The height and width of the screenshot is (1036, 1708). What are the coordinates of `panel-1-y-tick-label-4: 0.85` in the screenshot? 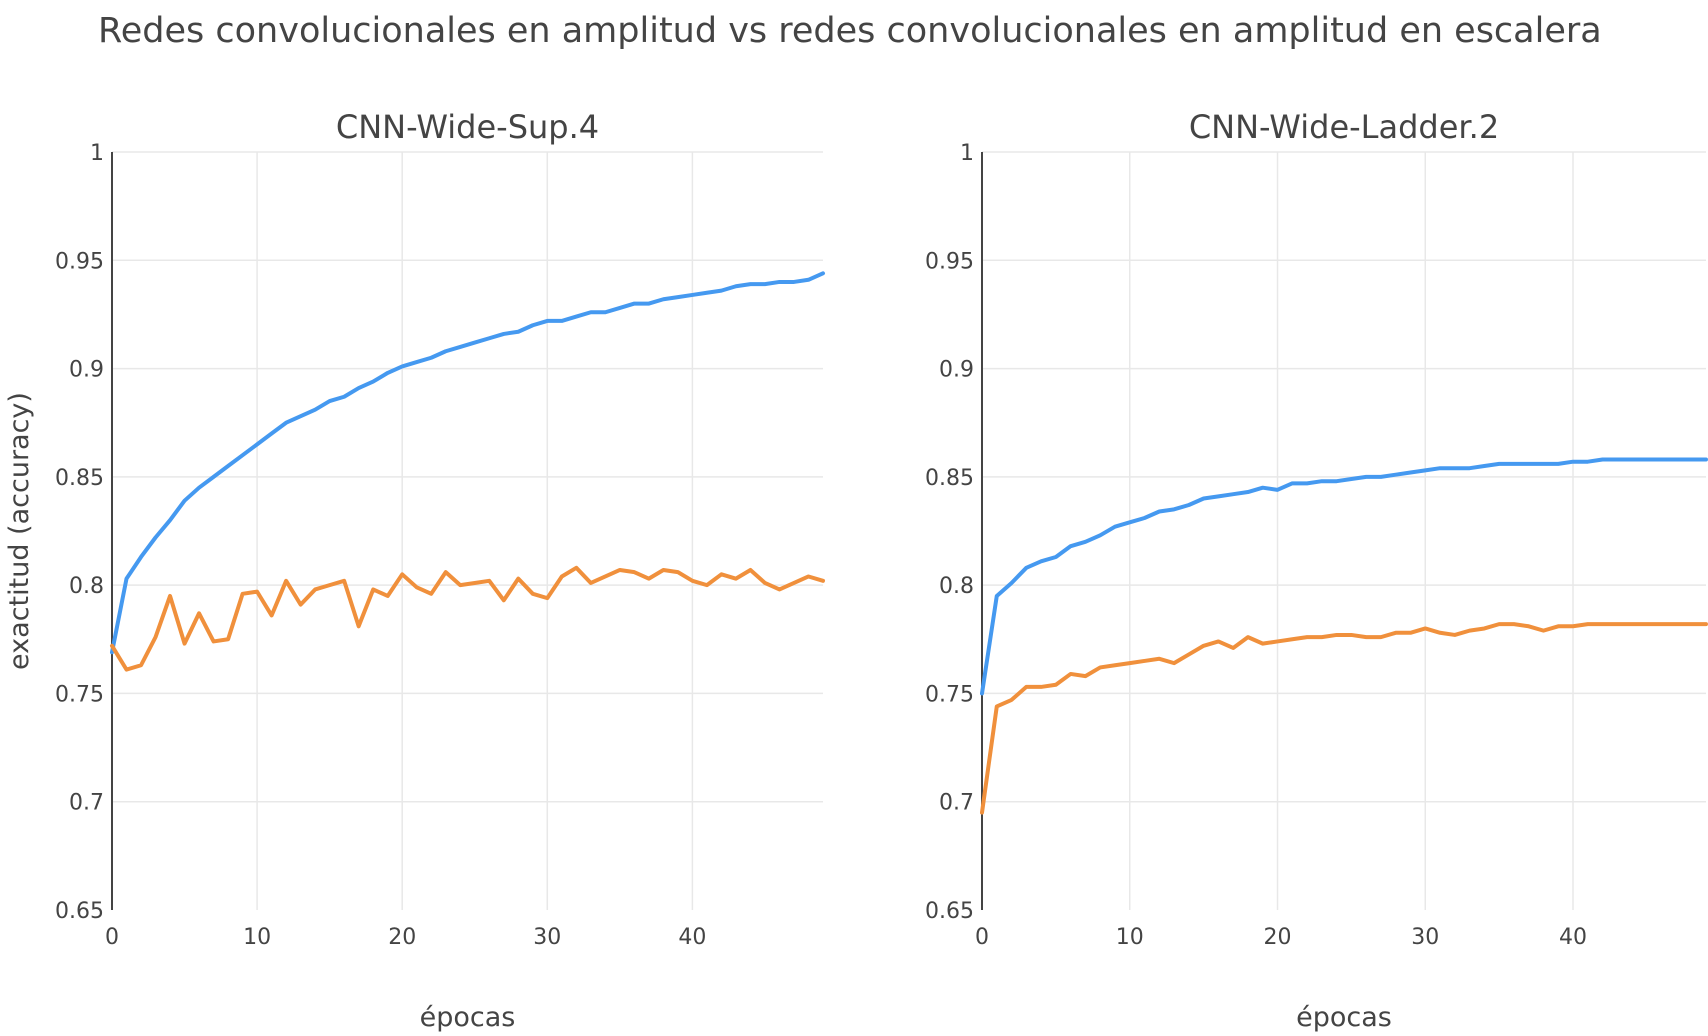 It's located at (79, 478).